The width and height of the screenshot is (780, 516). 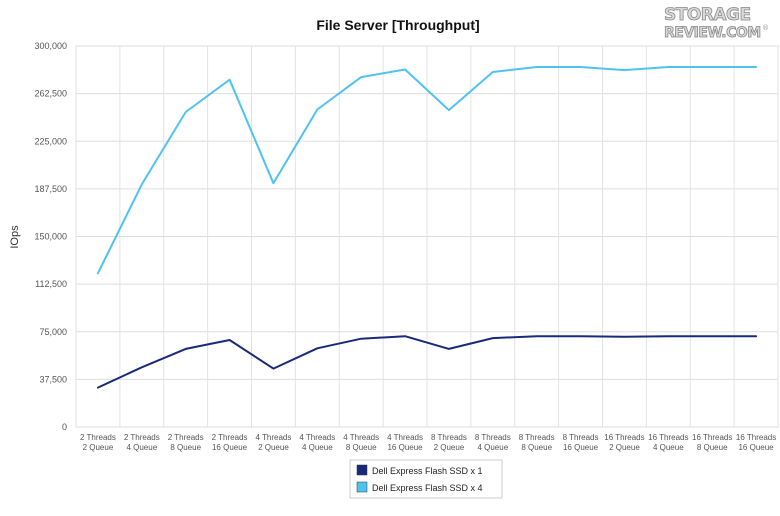 I want to click on y-tick-label: 75,000, so click(x=53, y=332).